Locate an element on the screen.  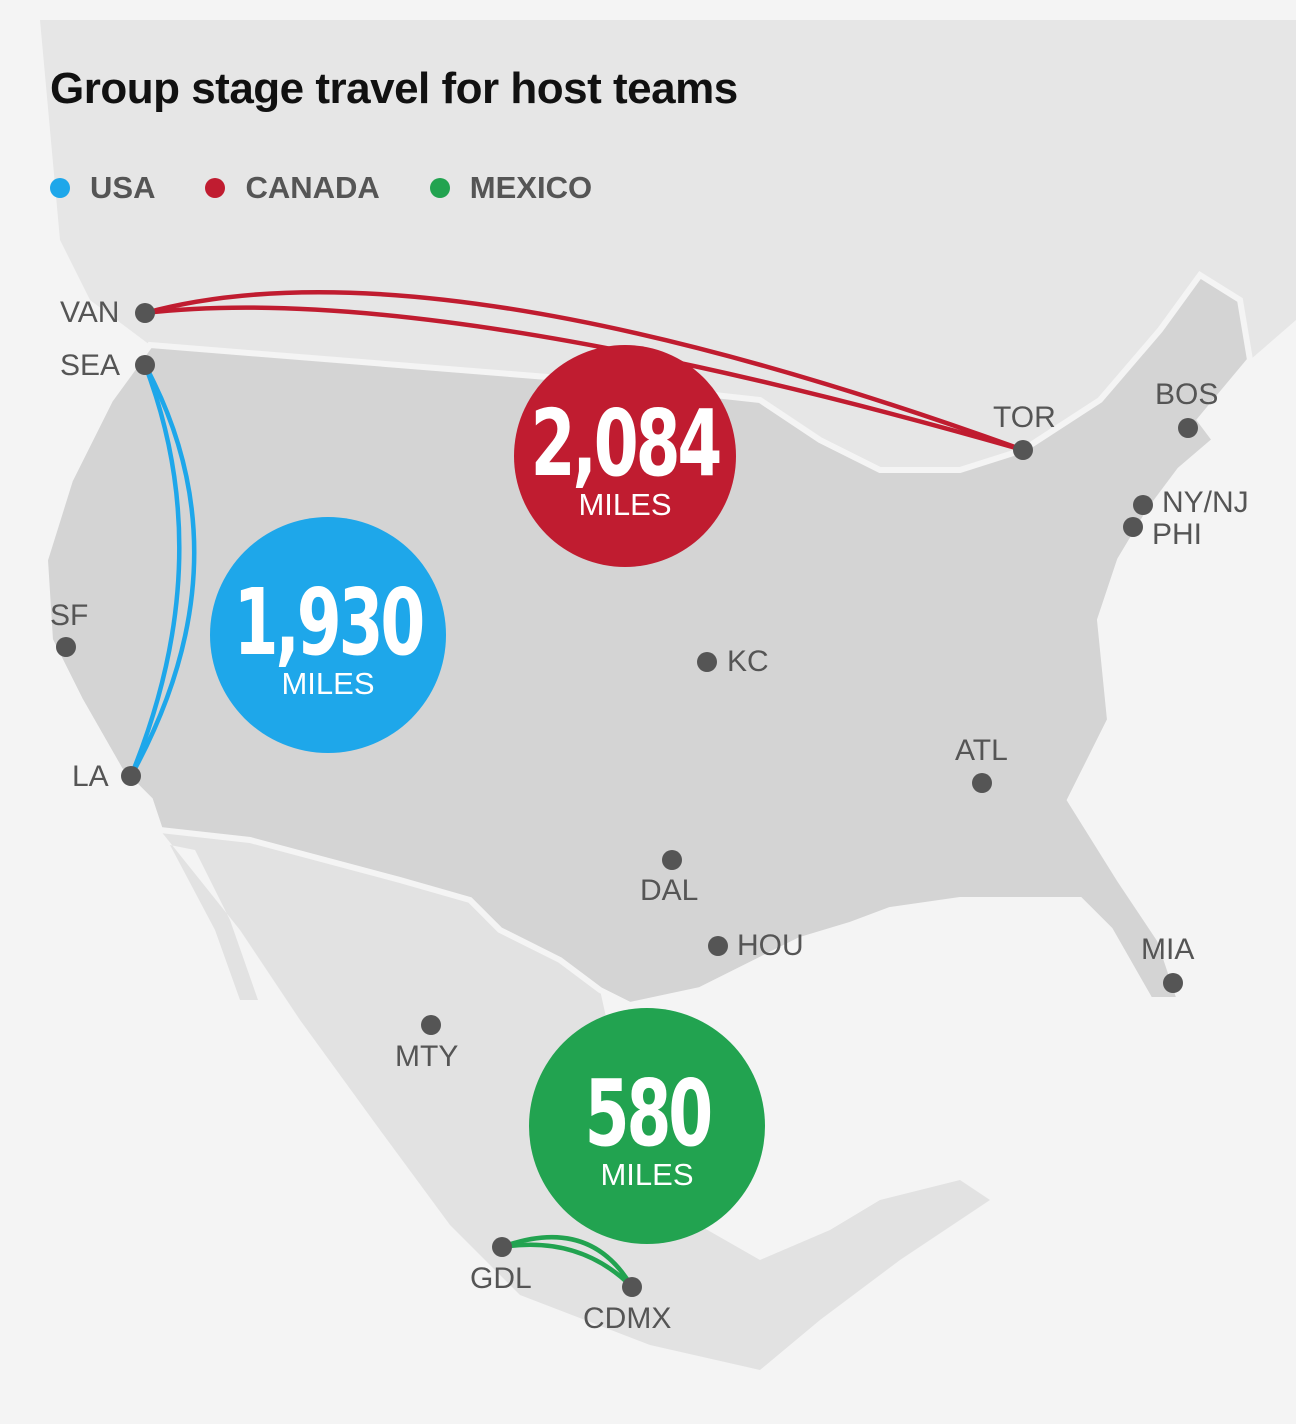
city-marker-tor is located at coordinates (1023, 450).